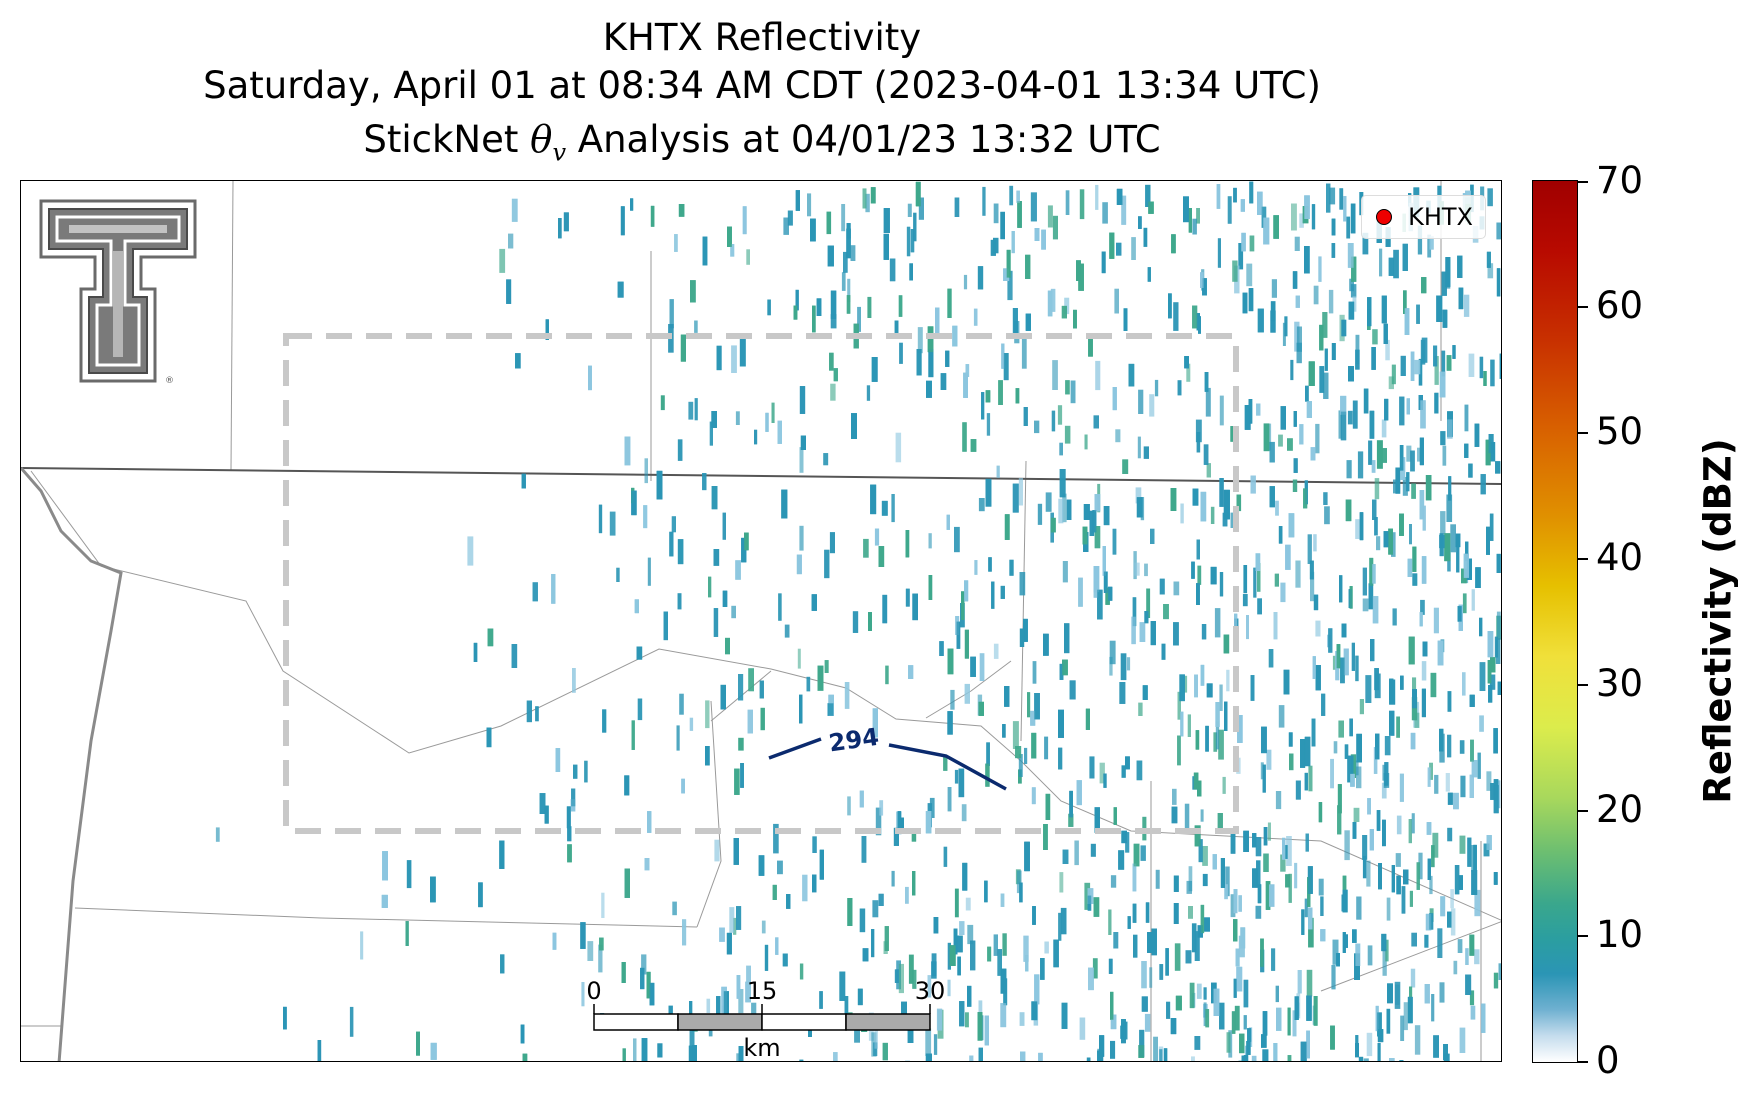 This screenshot has width=1738, height=1103. I want to click on colorbar-label-40: 40, so click(1620, 557).